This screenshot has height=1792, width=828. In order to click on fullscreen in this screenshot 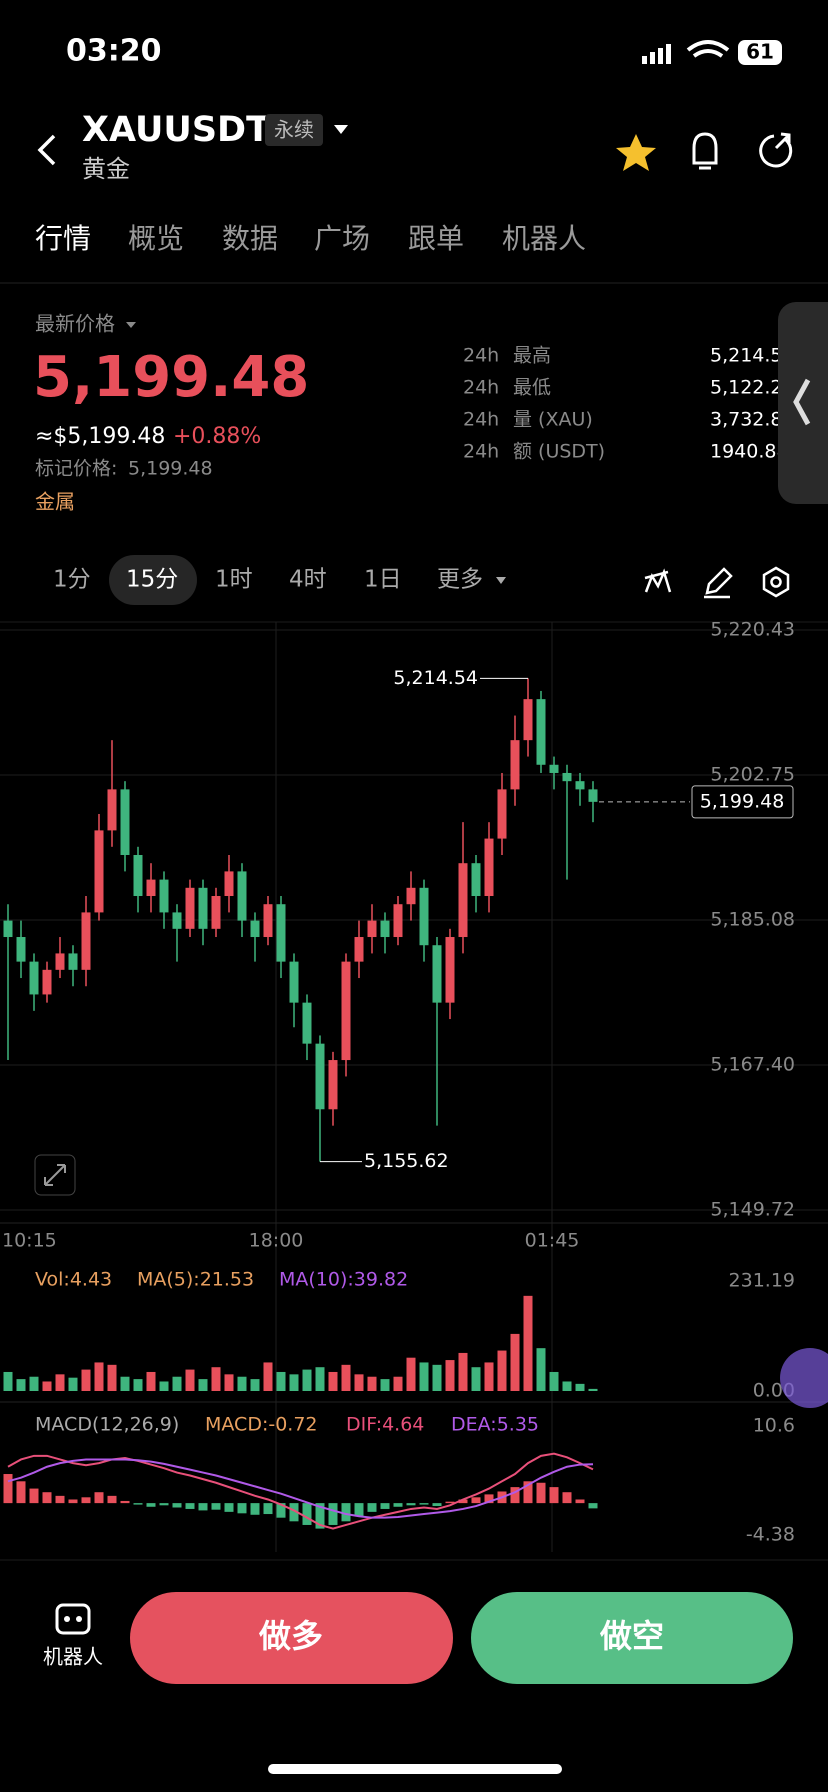, I will do `click(55, 1175)`.